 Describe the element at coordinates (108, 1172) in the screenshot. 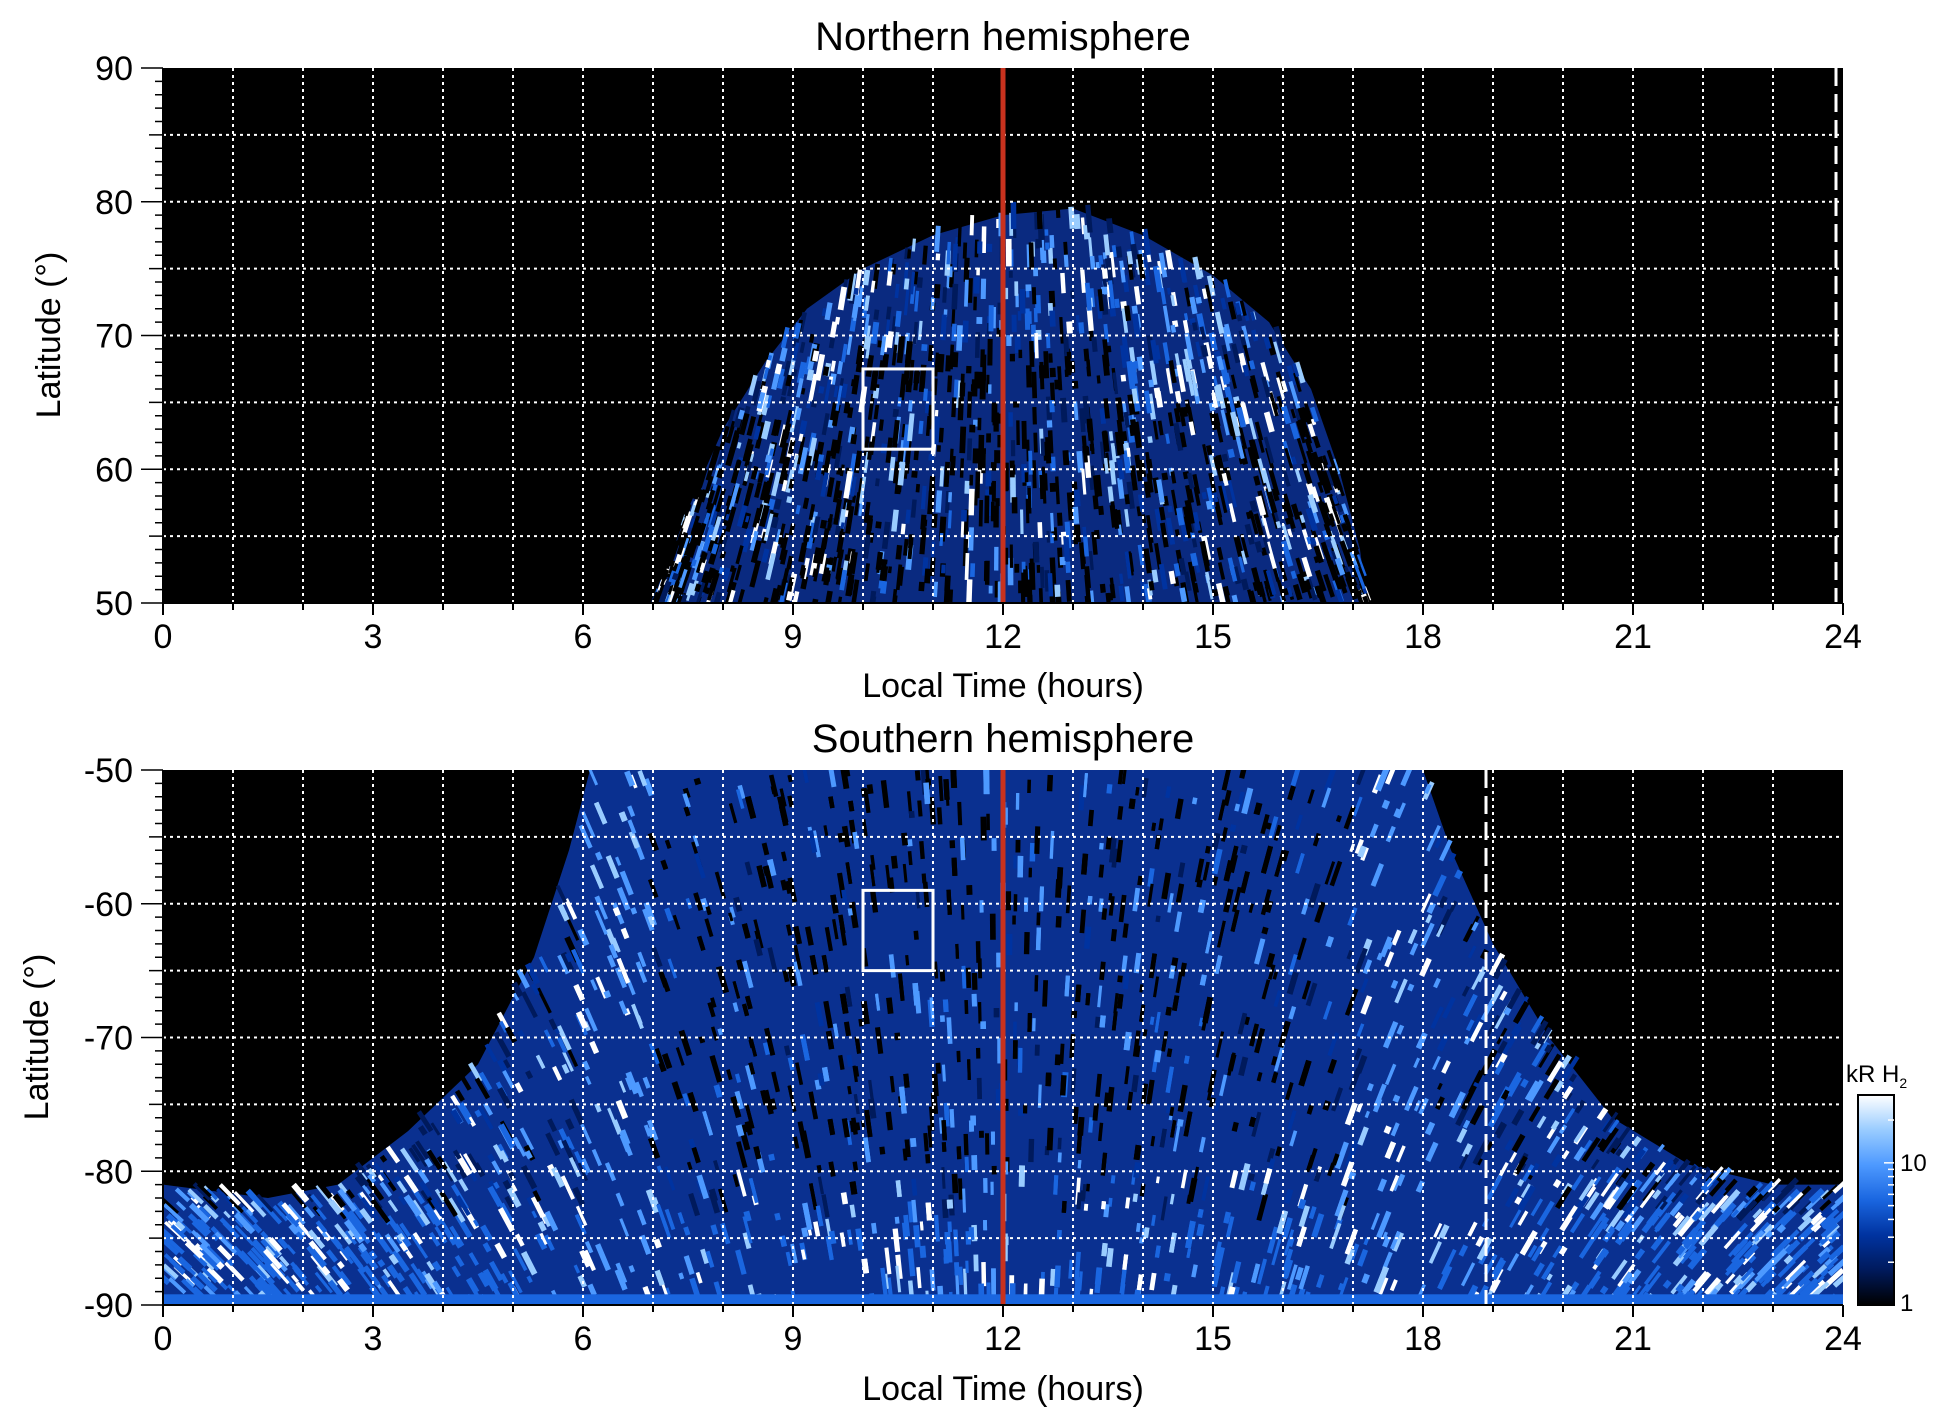

I see `y-tick-label: -80` at that location.